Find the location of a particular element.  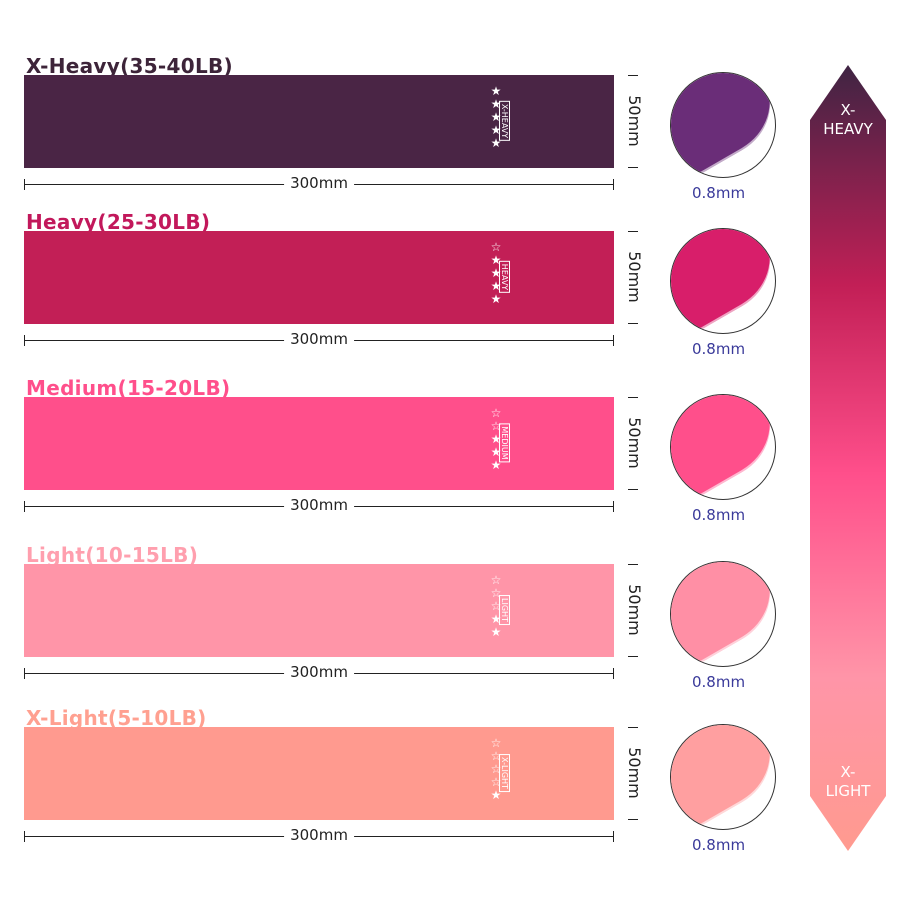

band-tag: ★ ★ ☆ ☆ ☆ LIGHT is located at coordinates (521, 609).